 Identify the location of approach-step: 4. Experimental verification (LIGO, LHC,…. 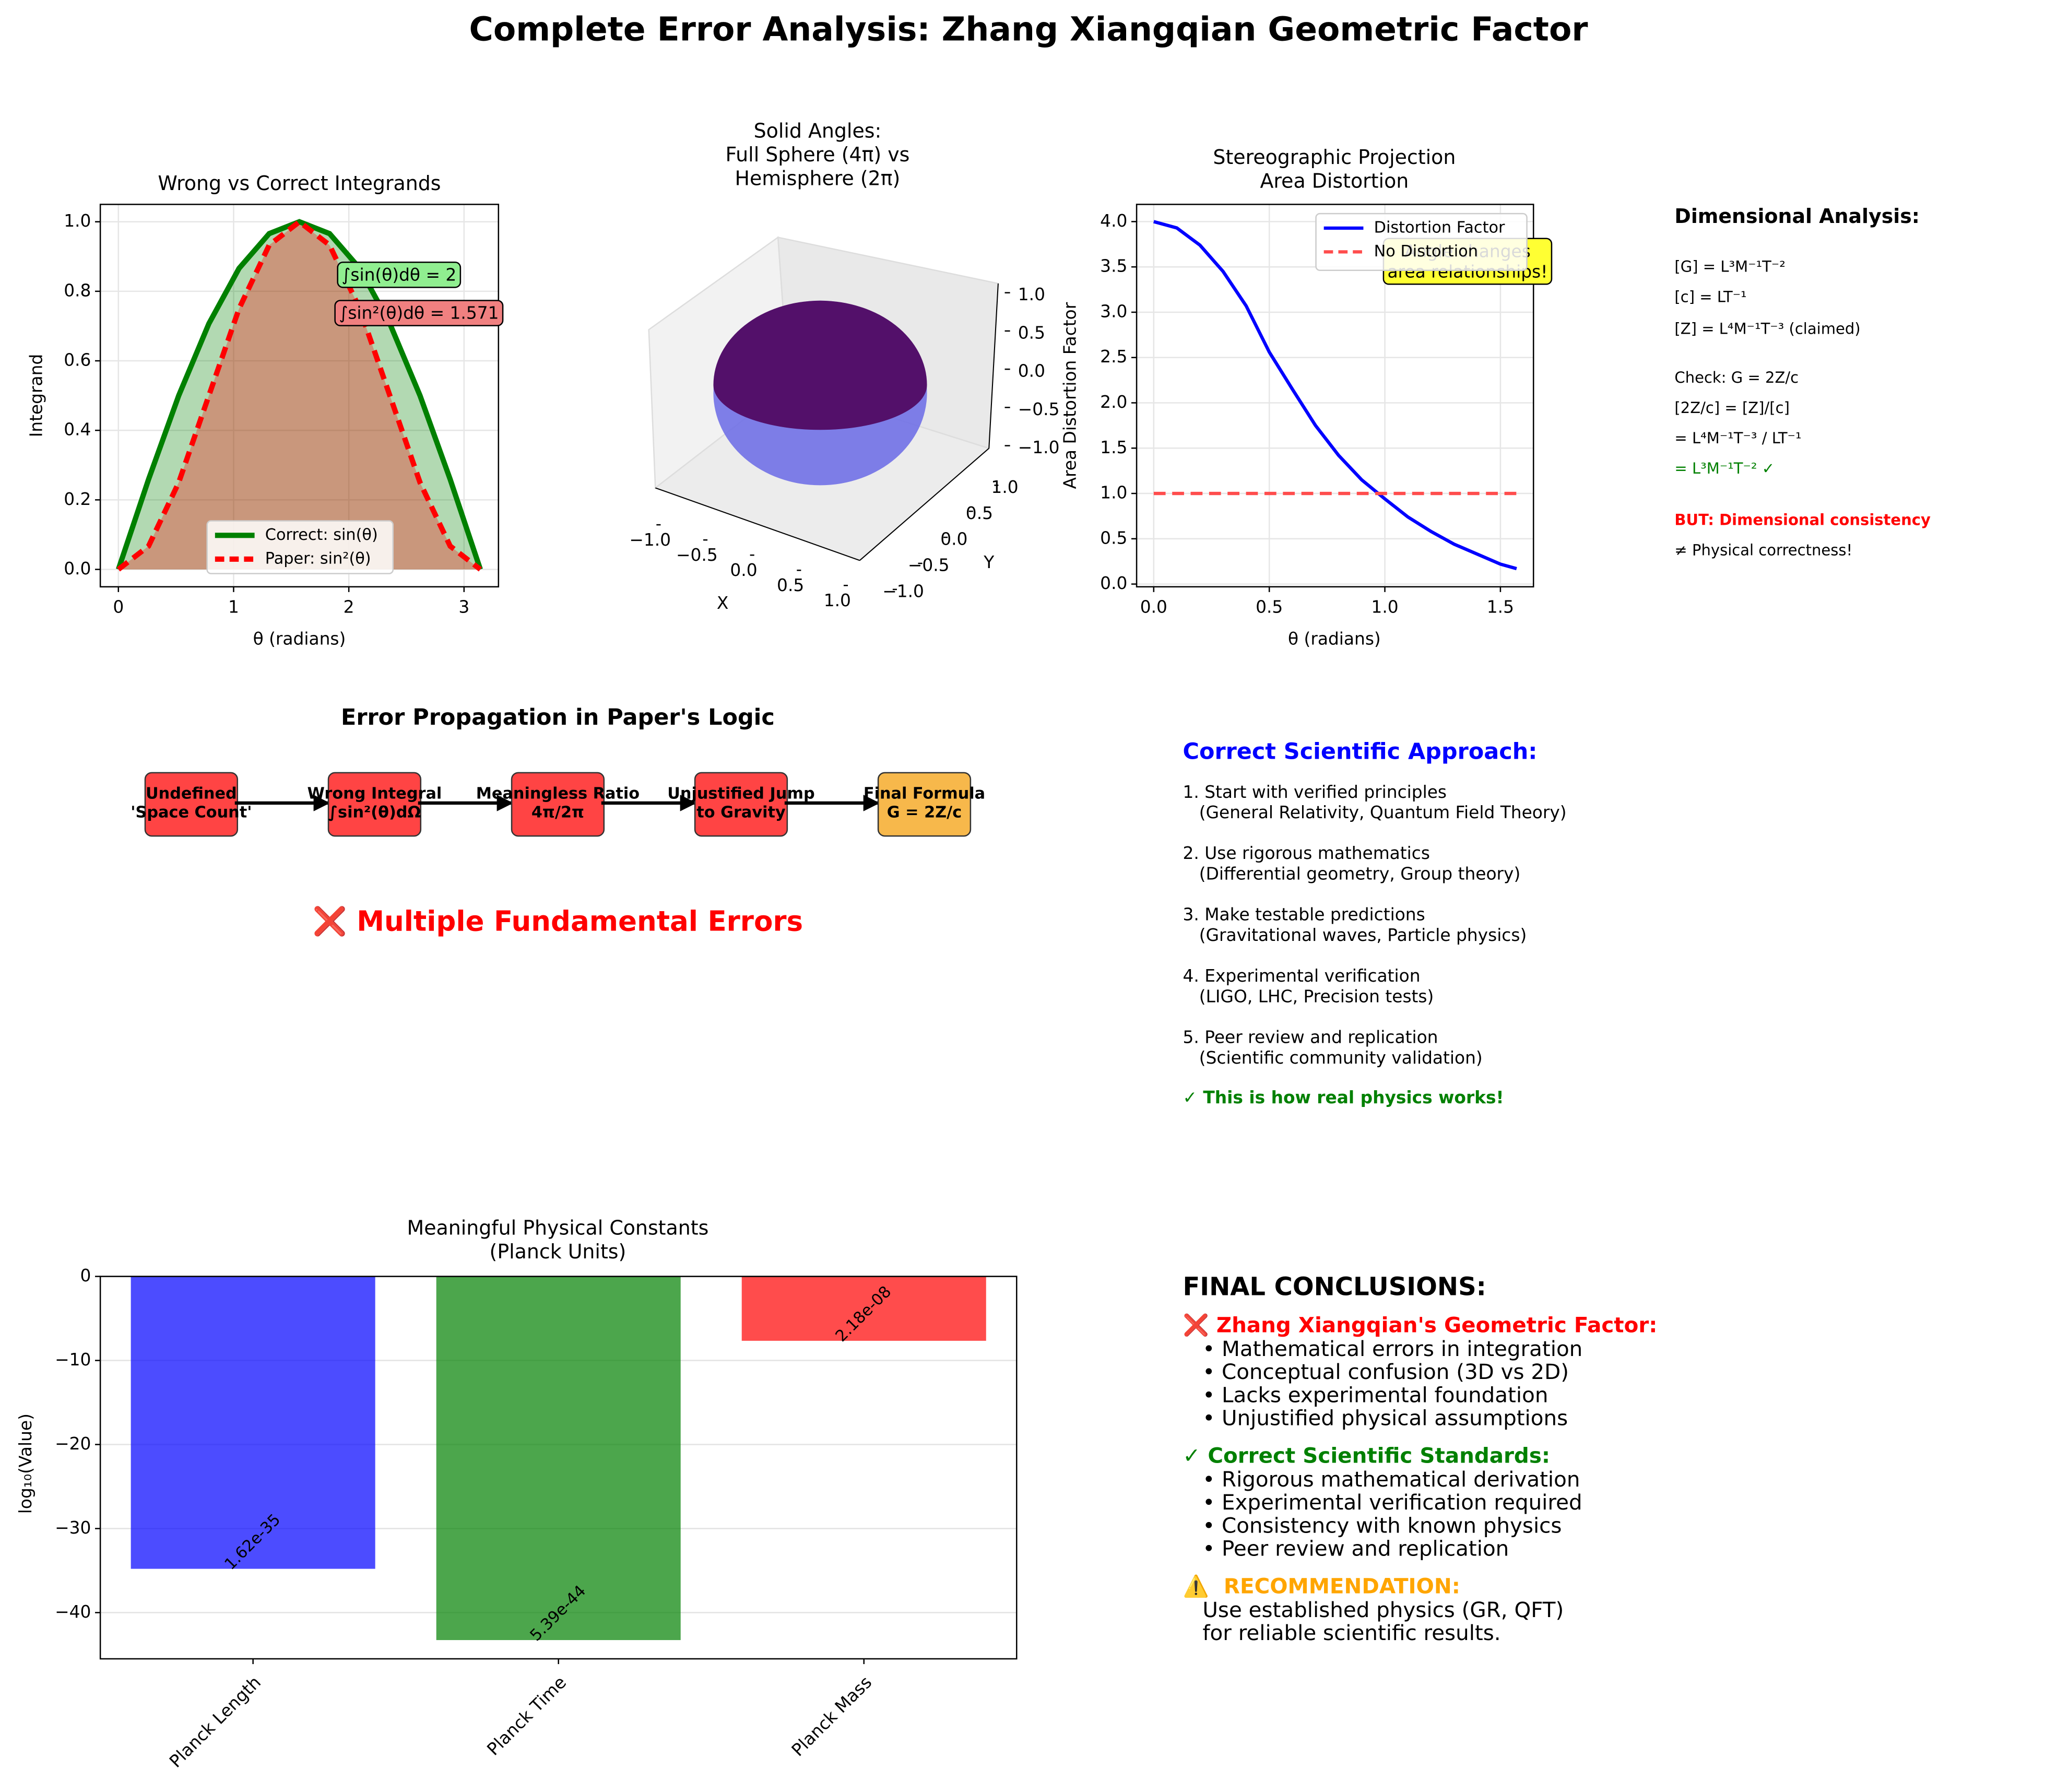
(1309, 986).